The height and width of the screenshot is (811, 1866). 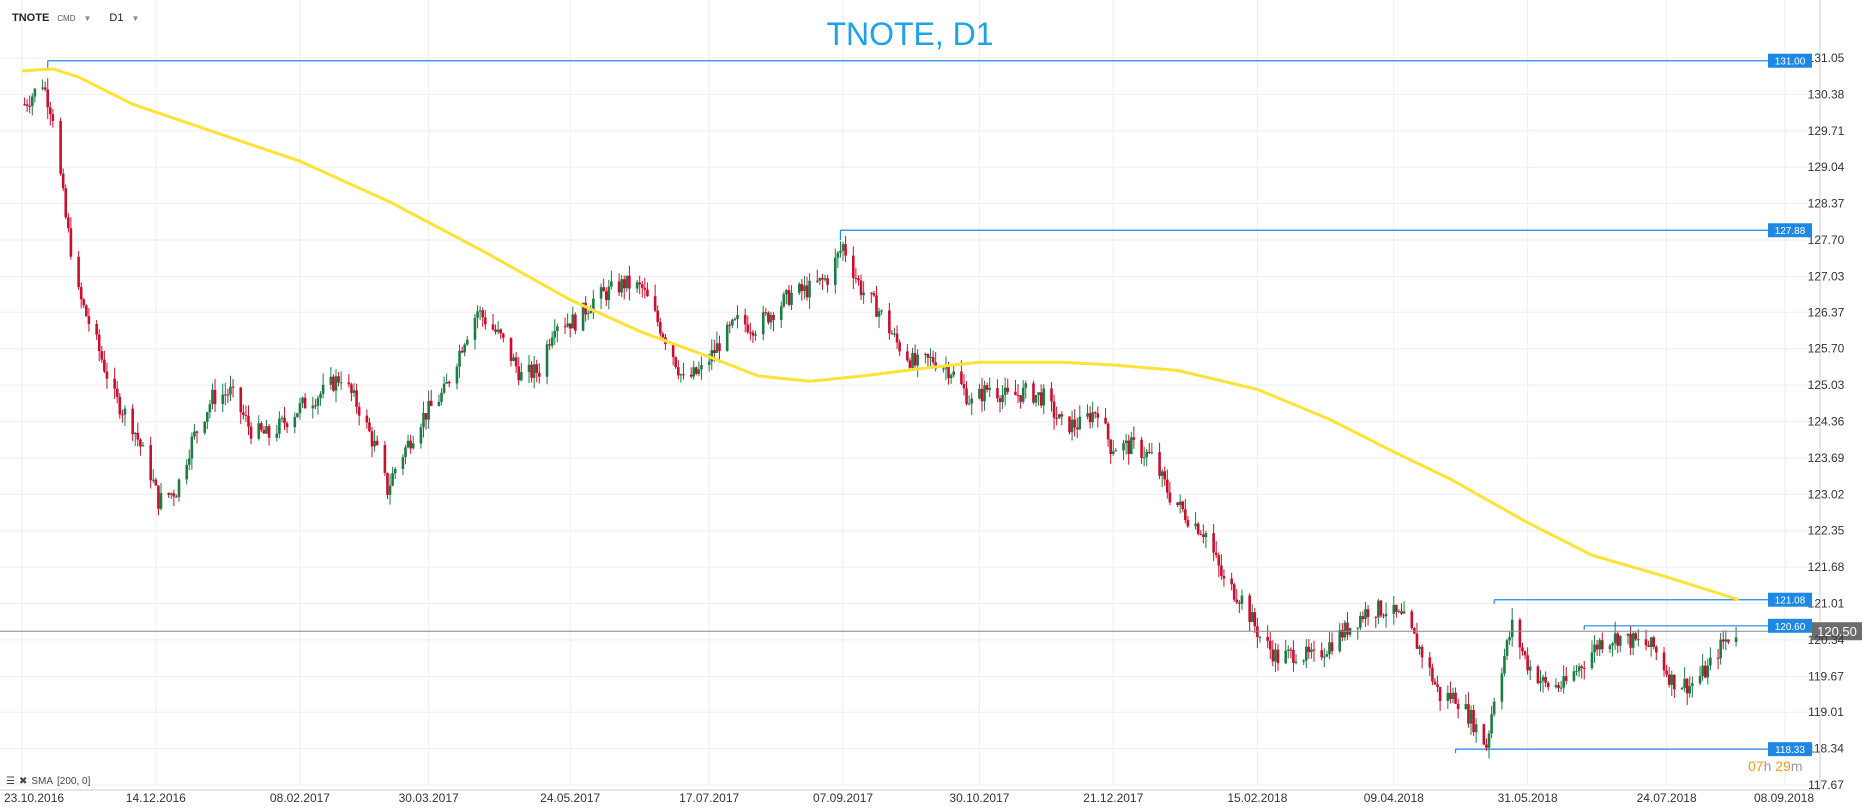 What do you see at coordinates (1826, 276) in the screenshot?
I see `y-tick-label: 127.03` at bounding box center [1826, 276].